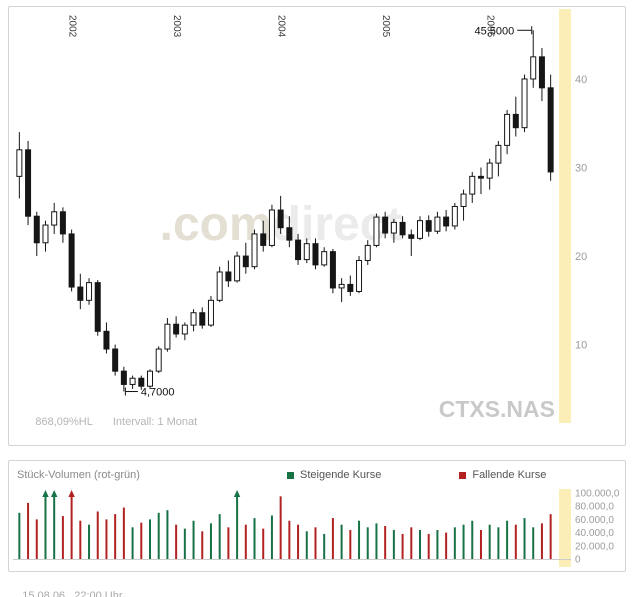 Image resolution: width=634 pixels, height=597 pixels. What do you see at coordinates (594, 520) in the screenshot?
I see `volume-tick-label: 60.000,0` at bounding box center [594, 520].